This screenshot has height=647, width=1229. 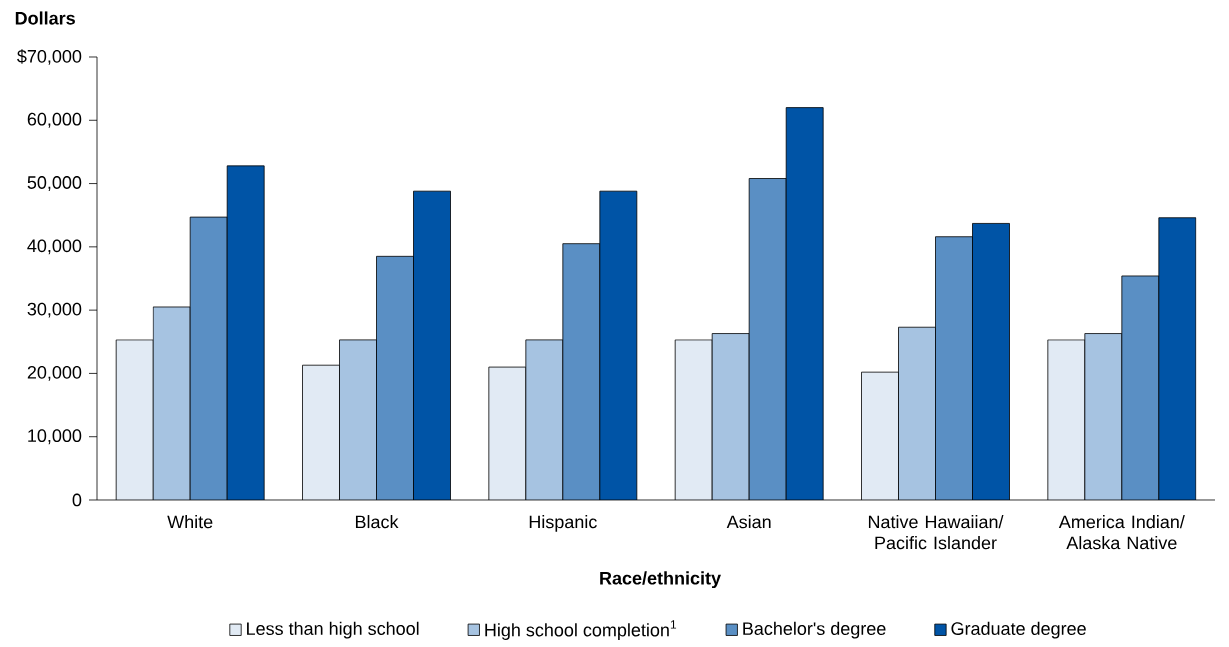 I want to click on y-tick-label: 30,000, so click(x=54, y=310).